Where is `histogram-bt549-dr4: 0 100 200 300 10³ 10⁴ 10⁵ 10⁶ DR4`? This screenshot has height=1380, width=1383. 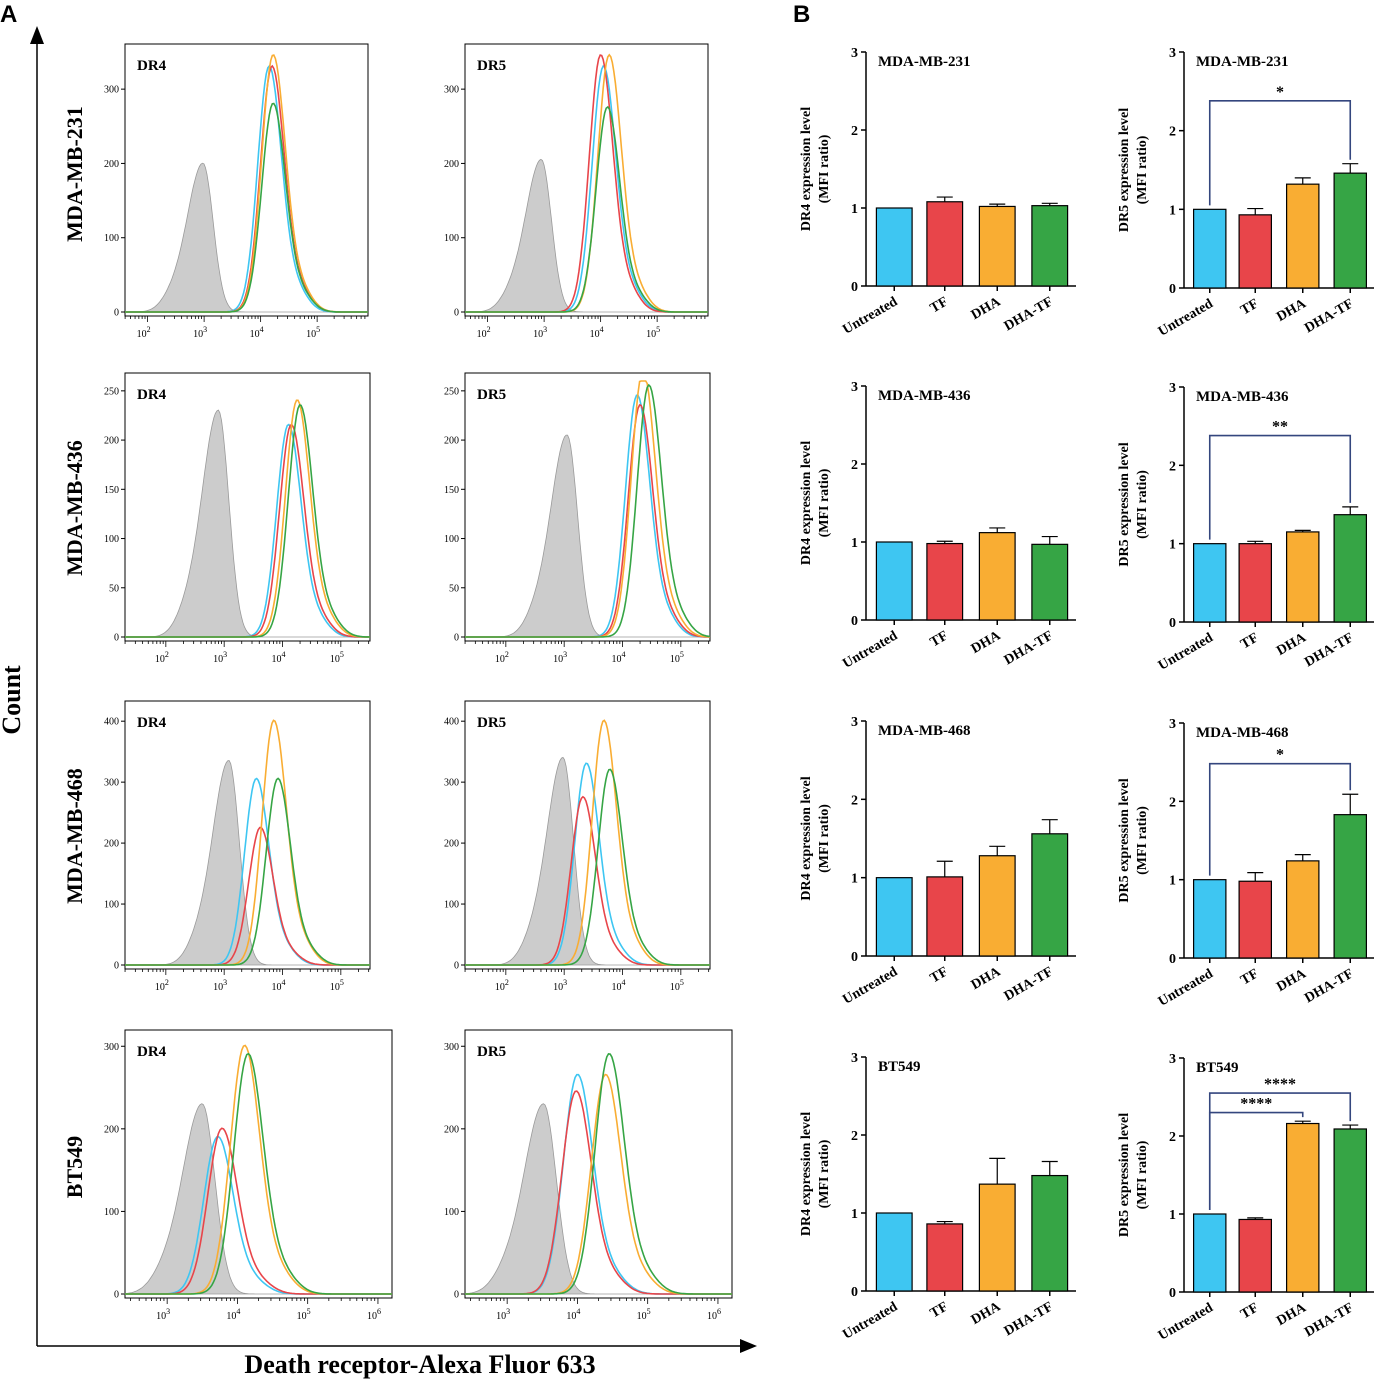 histogram-bt549-dr4: 0 100 200 300 10³ 10⁴ 10⁵ 10⁶ DR4 is located at coordinates (248, 1175).